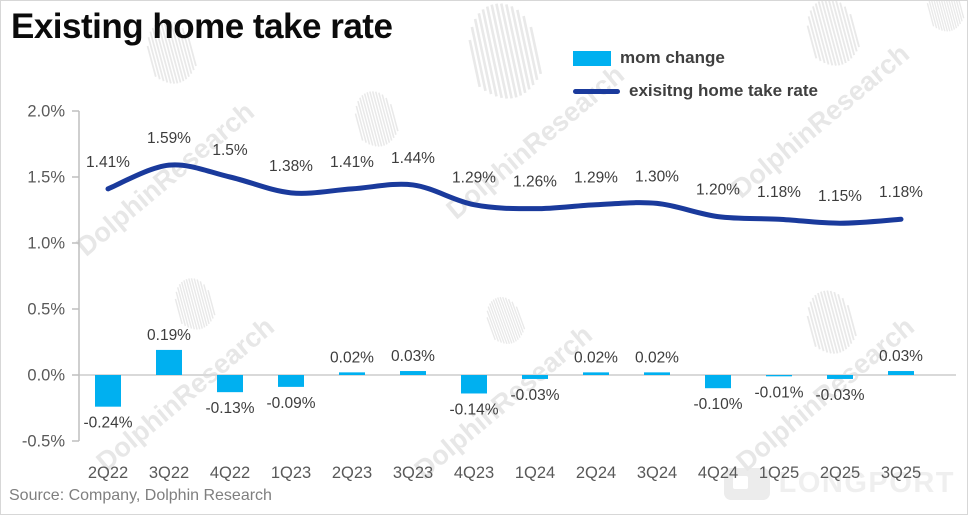 The image size is (968, 515). I want to click on bar-data-label: 0.03%, so click(901, 356).